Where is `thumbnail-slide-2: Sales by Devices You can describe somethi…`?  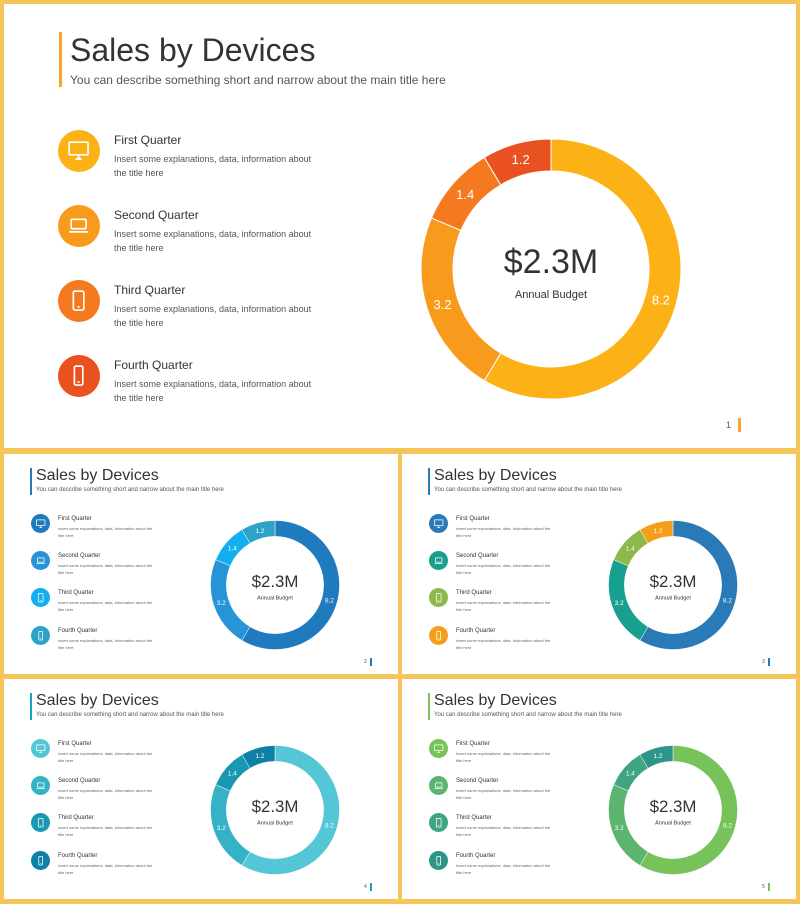
thumbnail-slide-2: Sales by Devices You can describe somethi… is located at coordinates (201, 564).